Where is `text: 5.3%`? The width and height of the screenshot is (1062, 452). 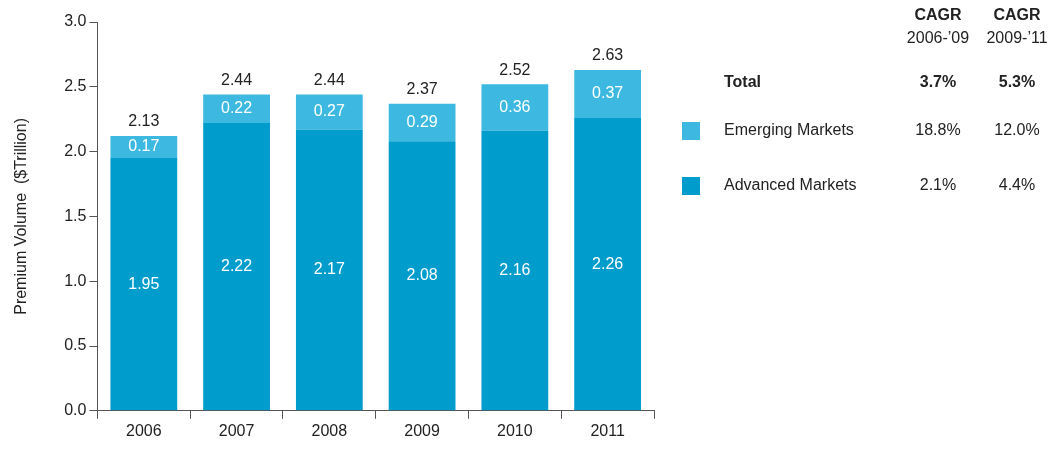 text: 5.3% is located at coordinates (1017, 82).